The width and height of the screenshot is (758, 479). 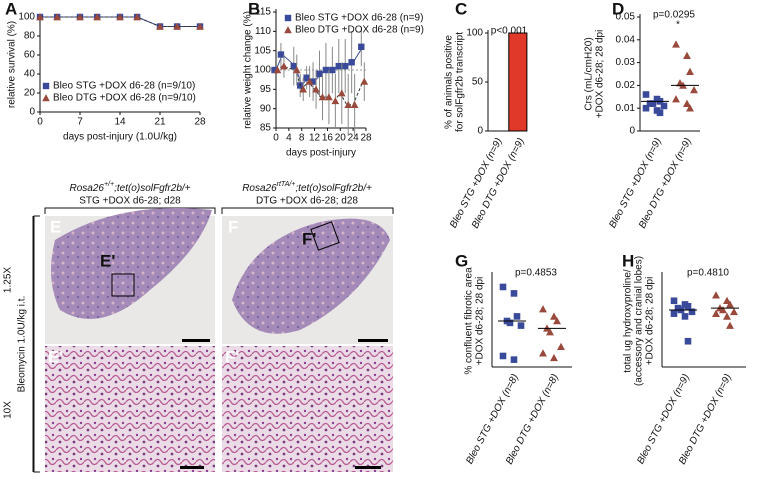 What do you see at coordinates (259, 188) in the screenshot?
I see `genotype-text: Rosa26` at bounding box center [259, 188].